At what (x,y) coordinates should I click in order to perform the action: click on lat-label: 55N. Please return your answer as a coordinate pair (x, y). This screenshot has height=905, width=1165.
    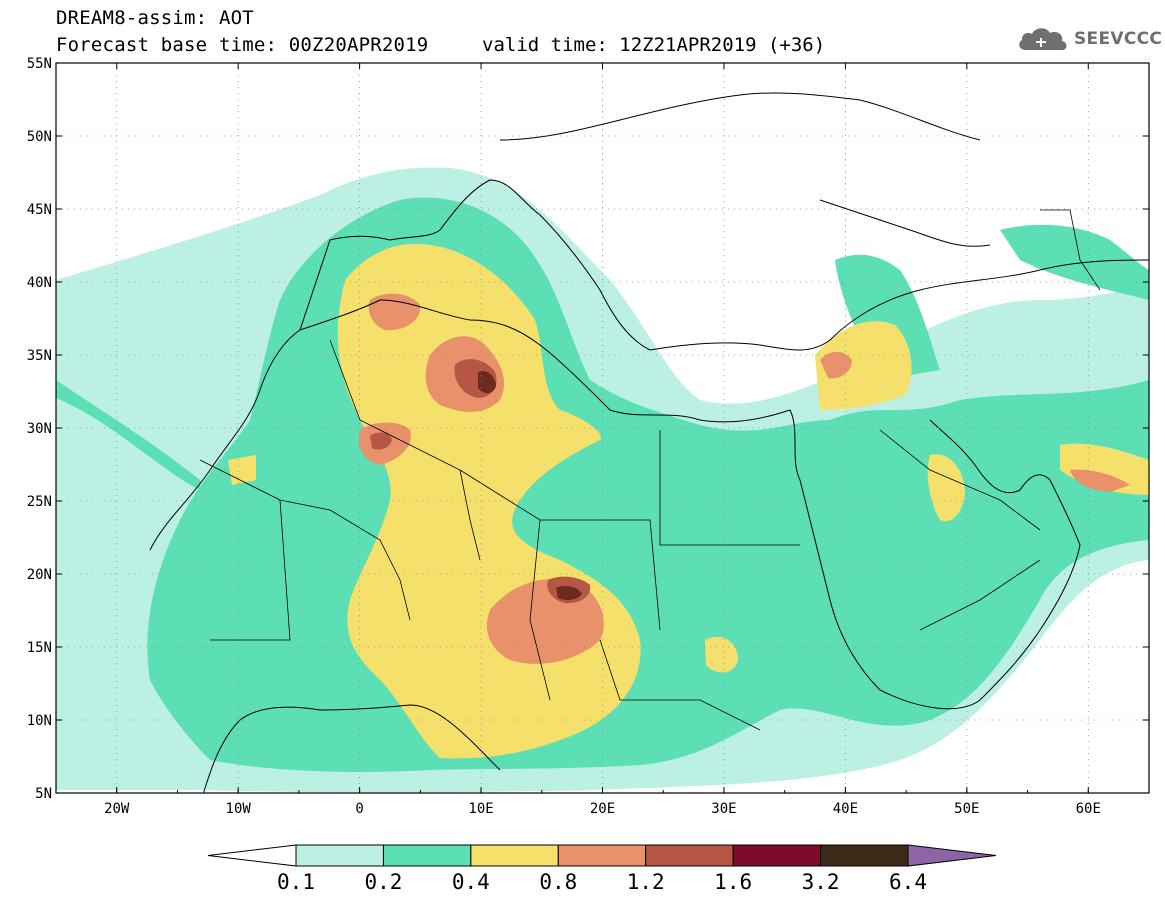
    Looking at the image, I should click on (39, 64).